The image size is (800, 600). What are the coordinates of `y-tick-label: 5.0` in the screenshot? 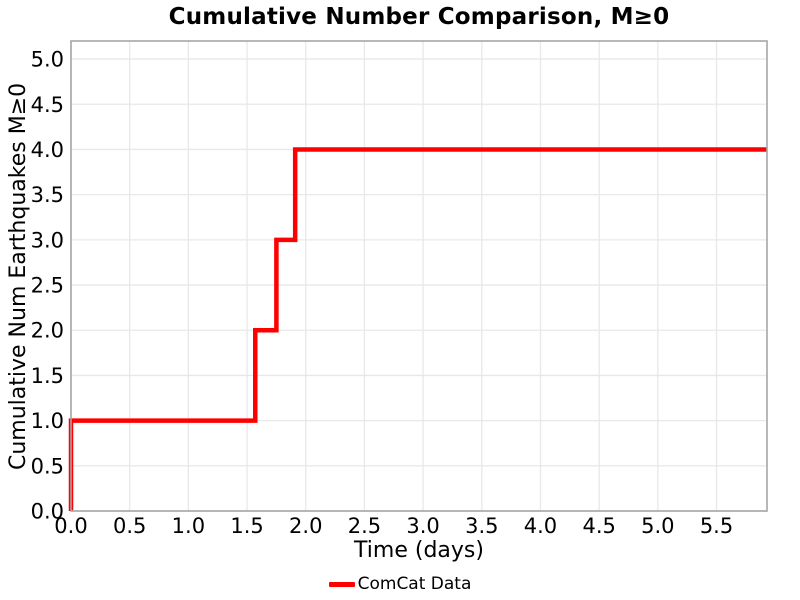 It's located at (47, 60).